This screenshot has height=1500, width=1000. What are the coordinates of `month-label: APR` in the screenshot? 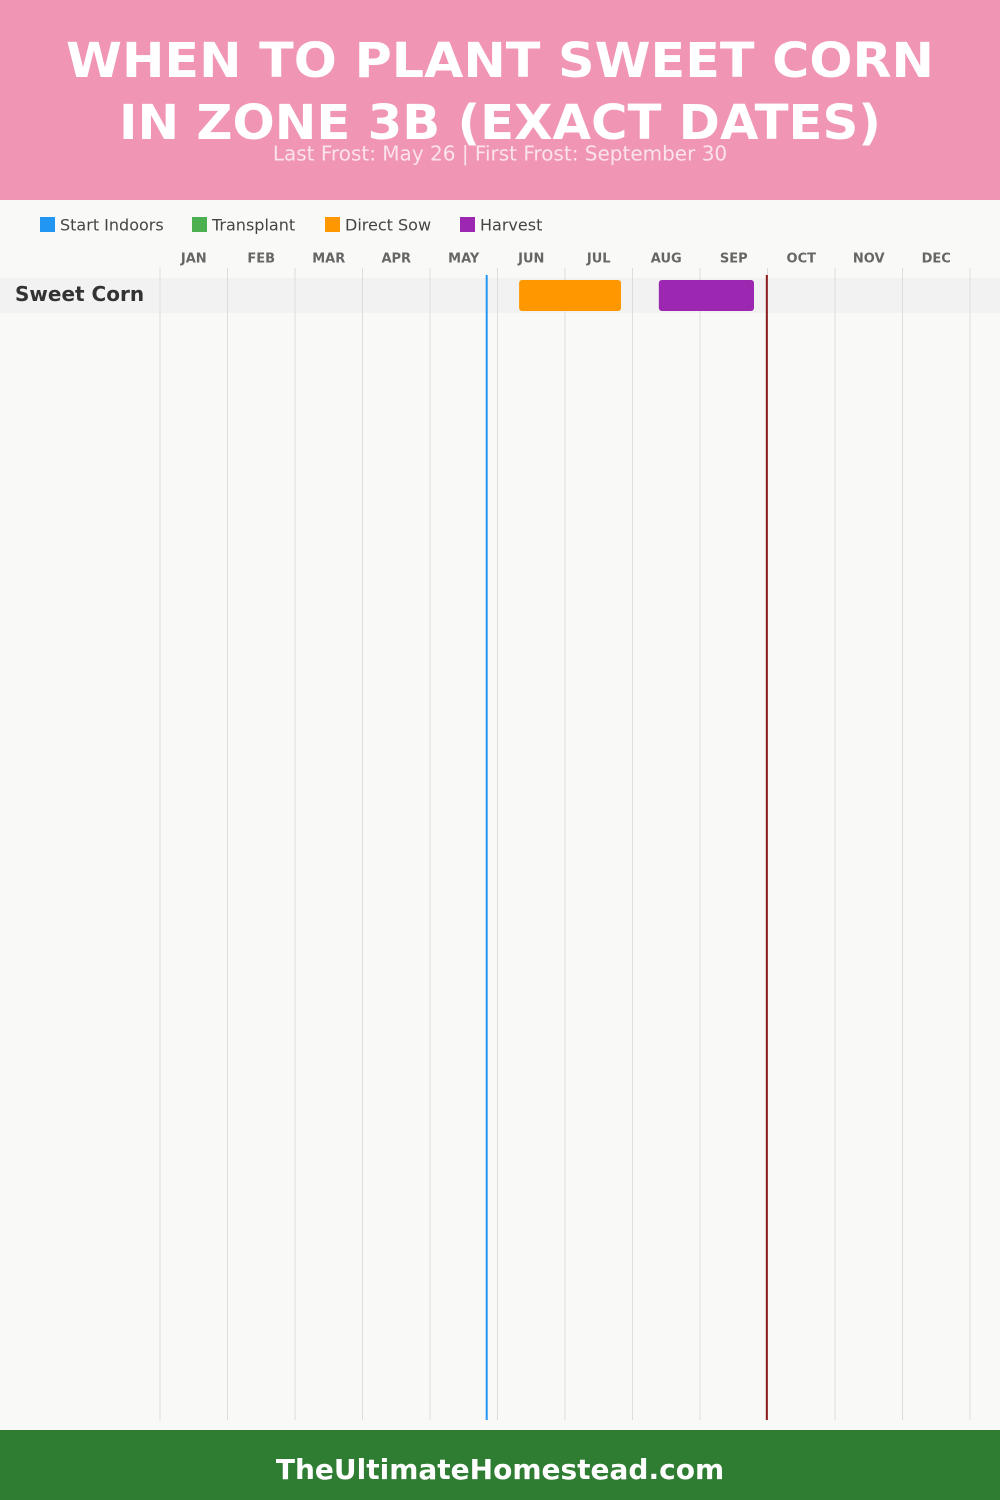 It's located at (396, 259).